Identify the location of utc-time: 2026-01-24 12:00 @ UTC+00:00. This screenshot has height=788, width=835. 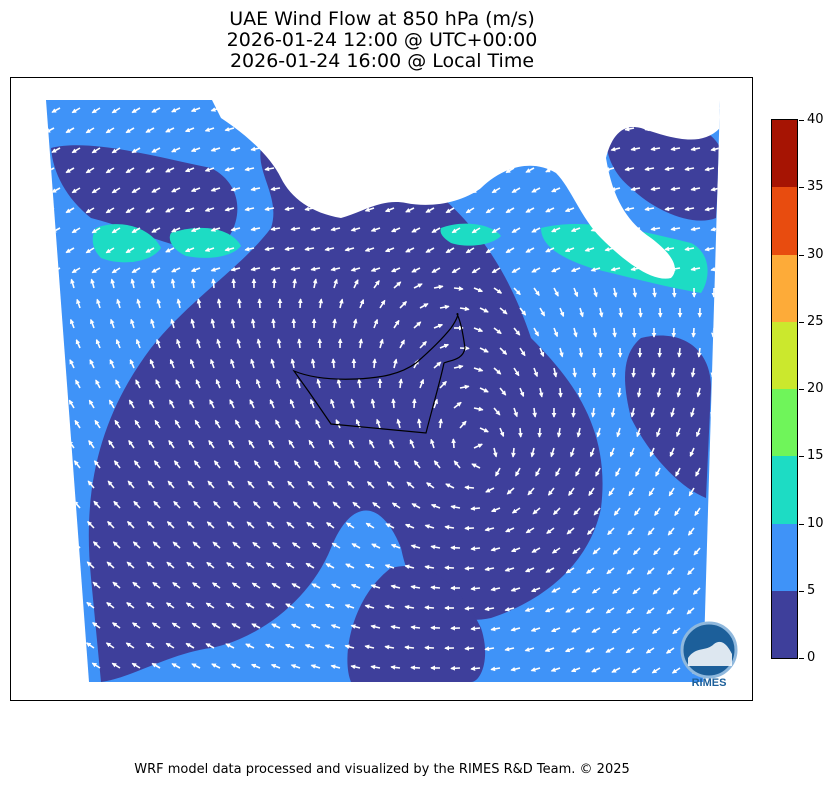
(382, 40).